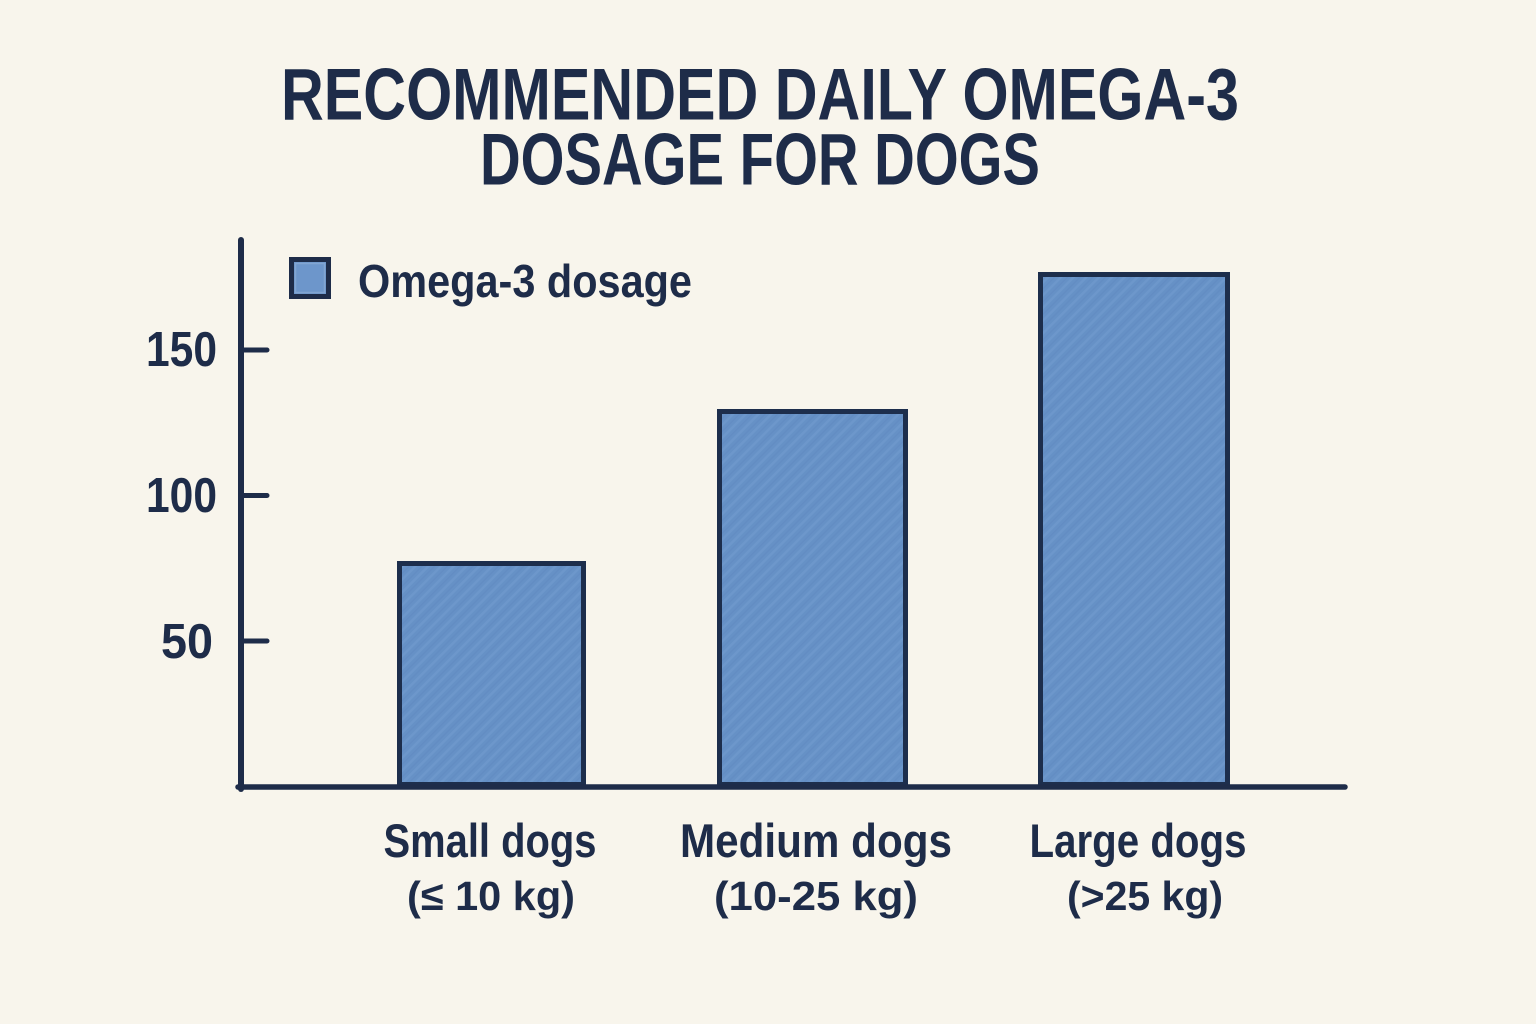  Describe the element at coordinates (760, 95) in the screenshot. I see `svg-text: RECOMMENDED DAILY OMEGA-3` at that location.